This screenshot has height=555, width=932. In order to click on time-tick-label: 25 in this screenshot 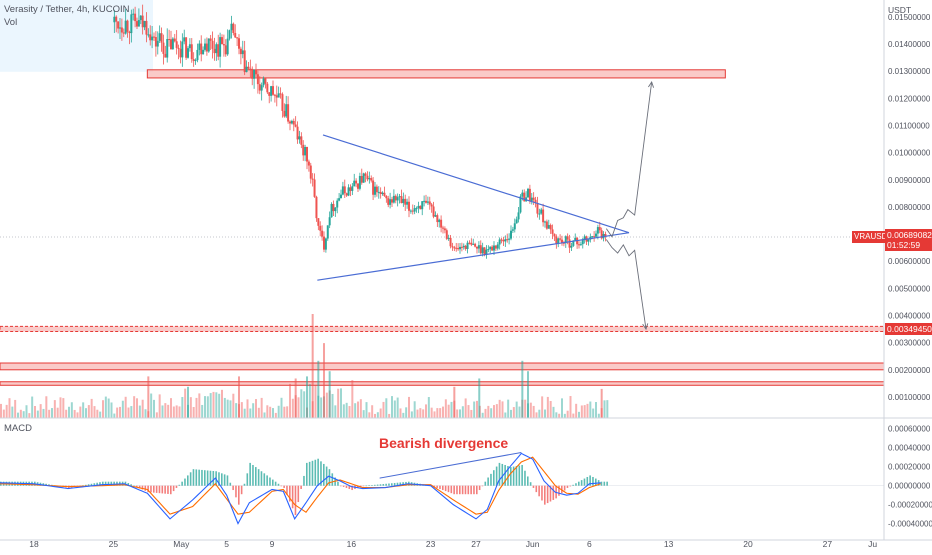, I will do `click(114, 544)`.